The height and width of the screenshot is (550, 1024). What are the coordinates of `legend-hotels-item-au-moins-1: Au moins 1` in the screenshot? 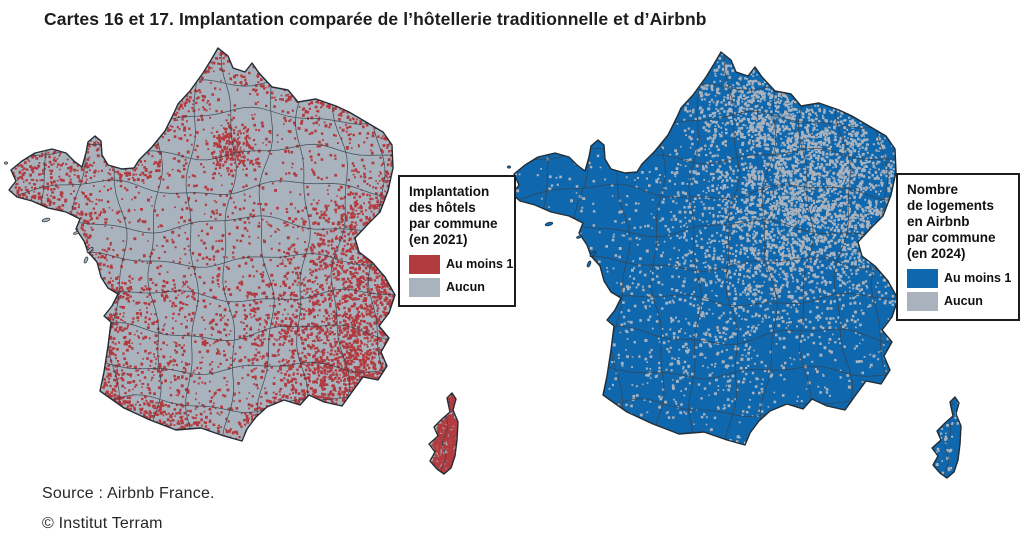 It's located at (461, 264).